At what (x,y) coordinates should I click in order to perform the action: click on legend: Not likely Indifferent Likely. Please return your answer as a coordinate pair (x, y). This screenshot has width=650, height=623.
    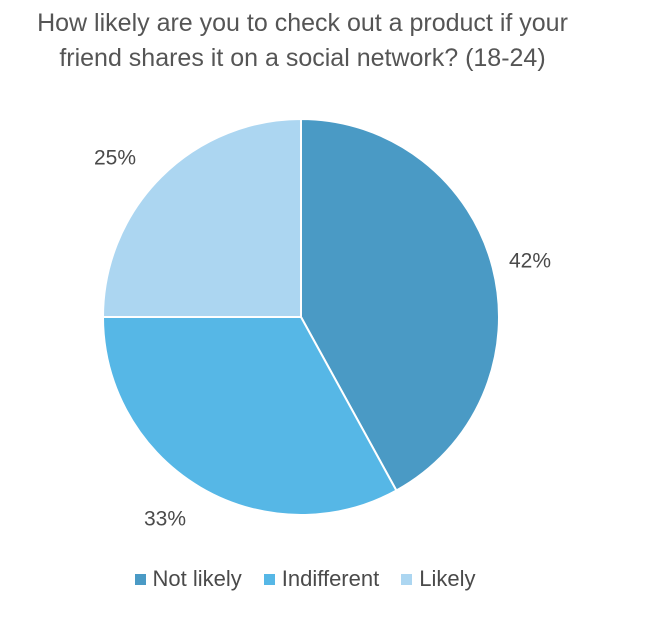
    Looking at the image, I should click on (305, 579).